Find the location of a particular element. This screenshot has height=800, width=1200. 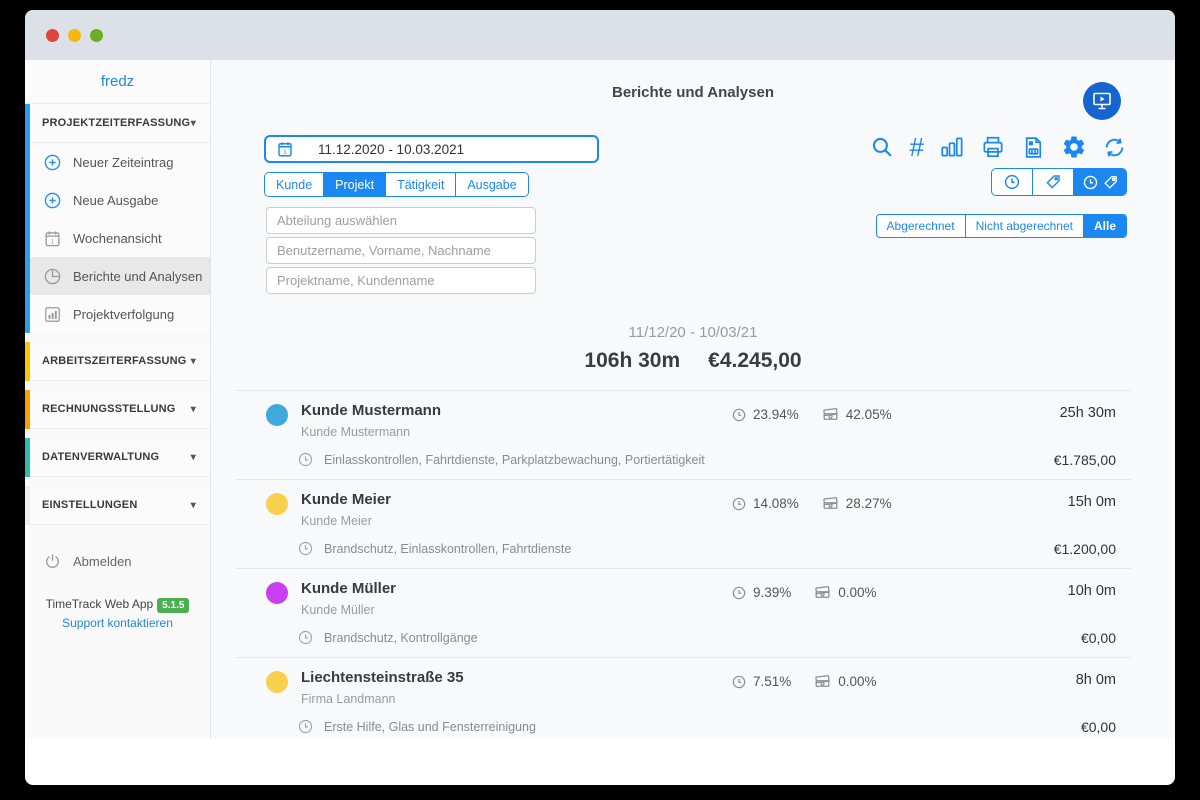

row-duration: 25h 30m is located at coordinates (1087, 413).